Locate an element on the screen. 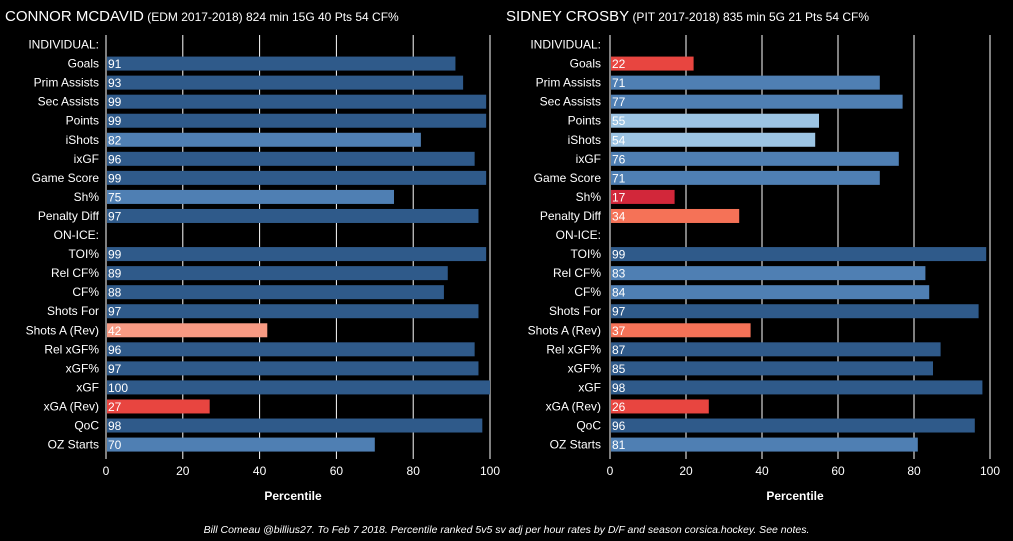  row-label: Sh% is located at coordinates (87, 197).